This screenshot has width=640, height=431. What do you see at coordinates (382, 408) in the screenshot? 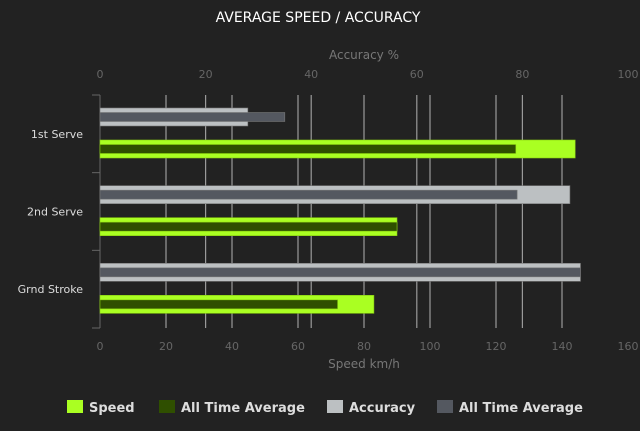
I see `legend-label: Accuracy` at bounding box center [382, 408].